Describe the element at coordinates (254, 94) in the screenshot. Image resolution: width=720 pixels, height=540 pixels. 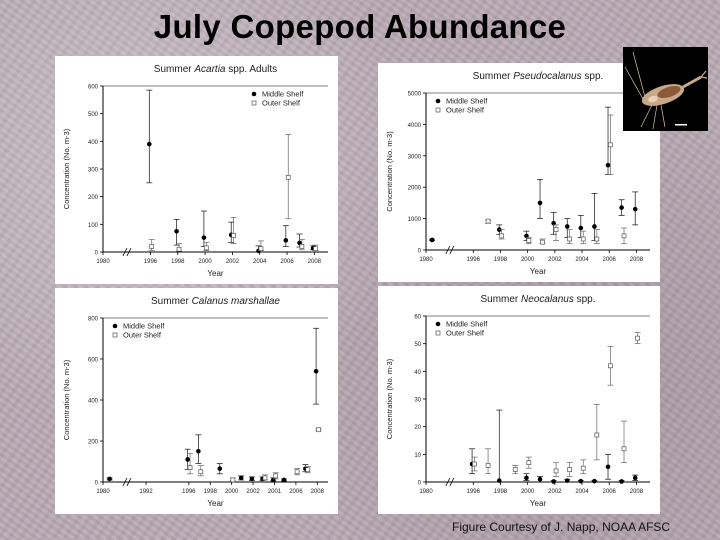
I see `acartia-legend-marker-middle-shelf` at that location.